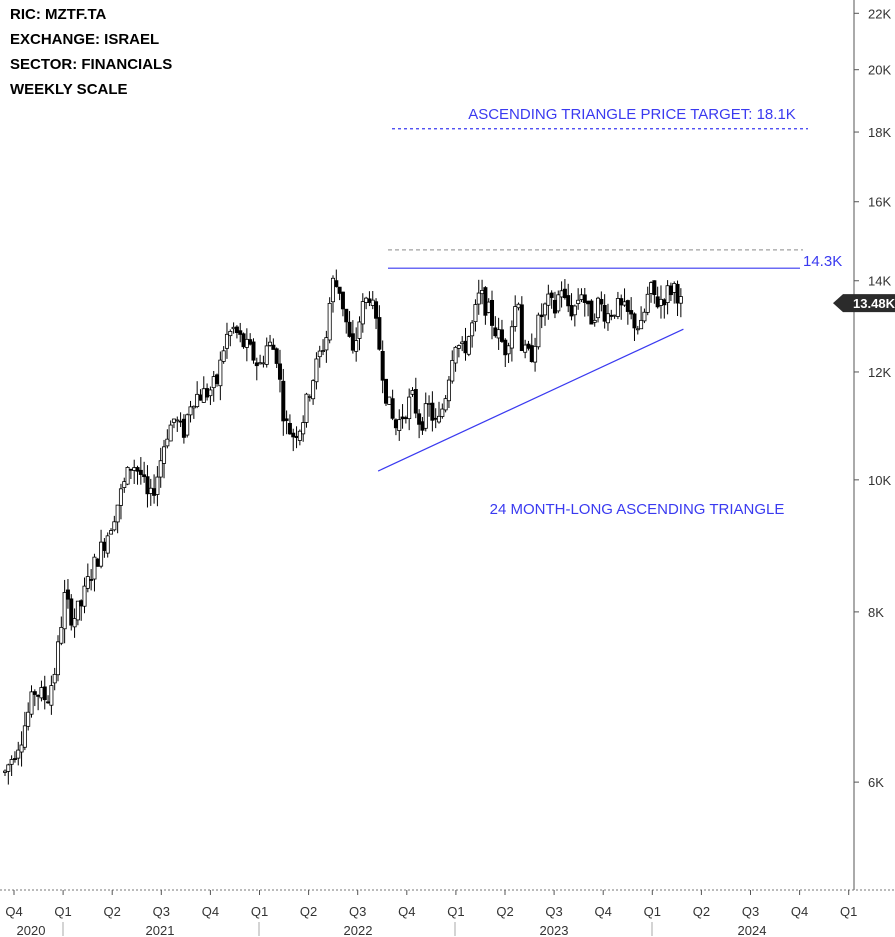  I want to click on x-tick-label: Q3, so click(161, 911).